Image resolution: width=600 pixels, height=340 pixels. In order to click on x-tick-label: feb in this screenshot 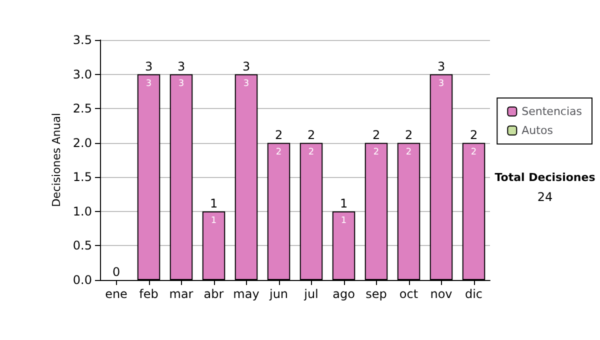, I will do `click(148, 294)`.